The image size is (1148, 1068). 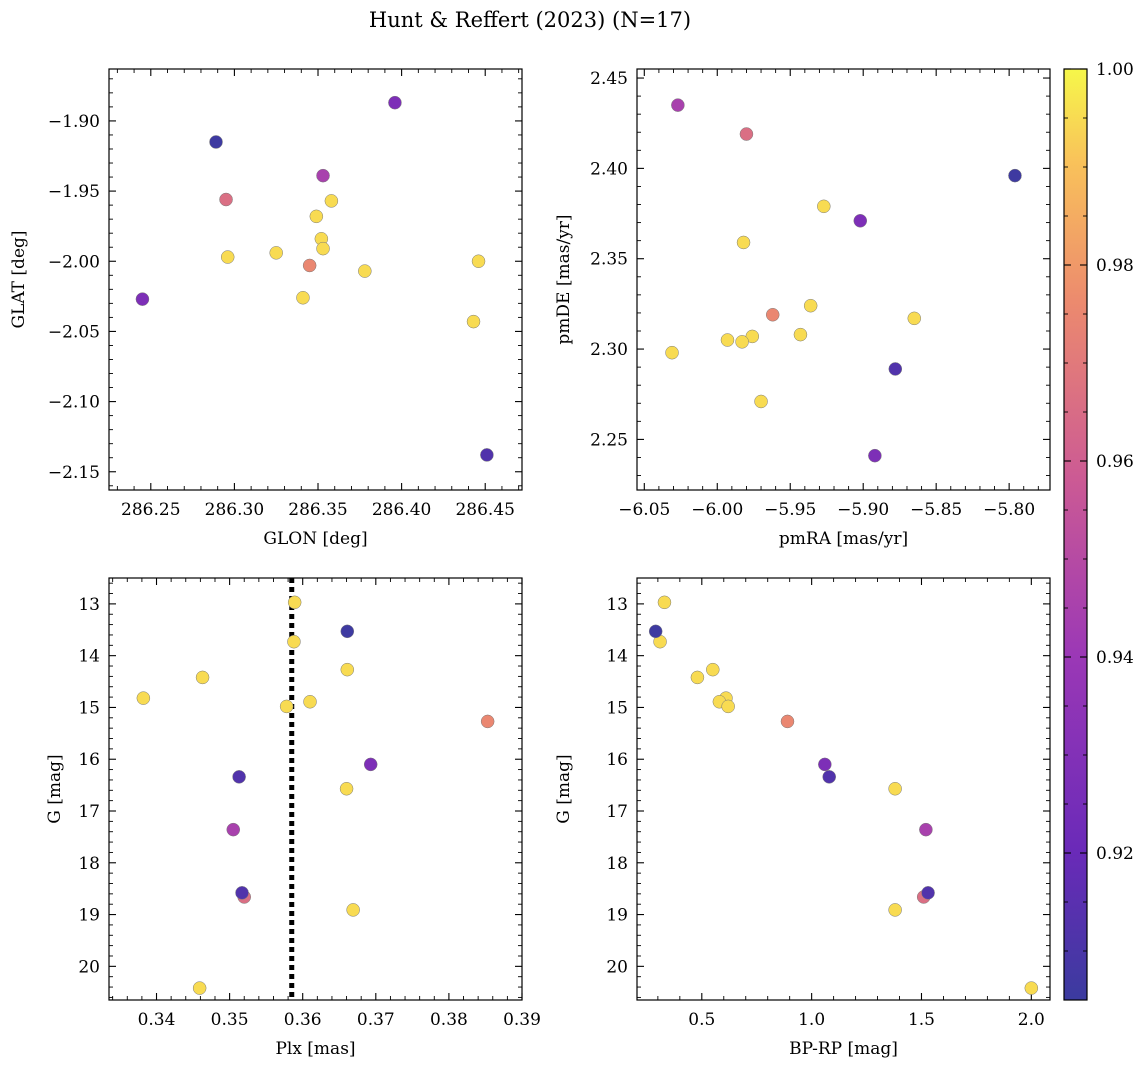 I want to click on figure-title: Hunt & Reffert (2023) (N=17), so click(x=530, y=20).